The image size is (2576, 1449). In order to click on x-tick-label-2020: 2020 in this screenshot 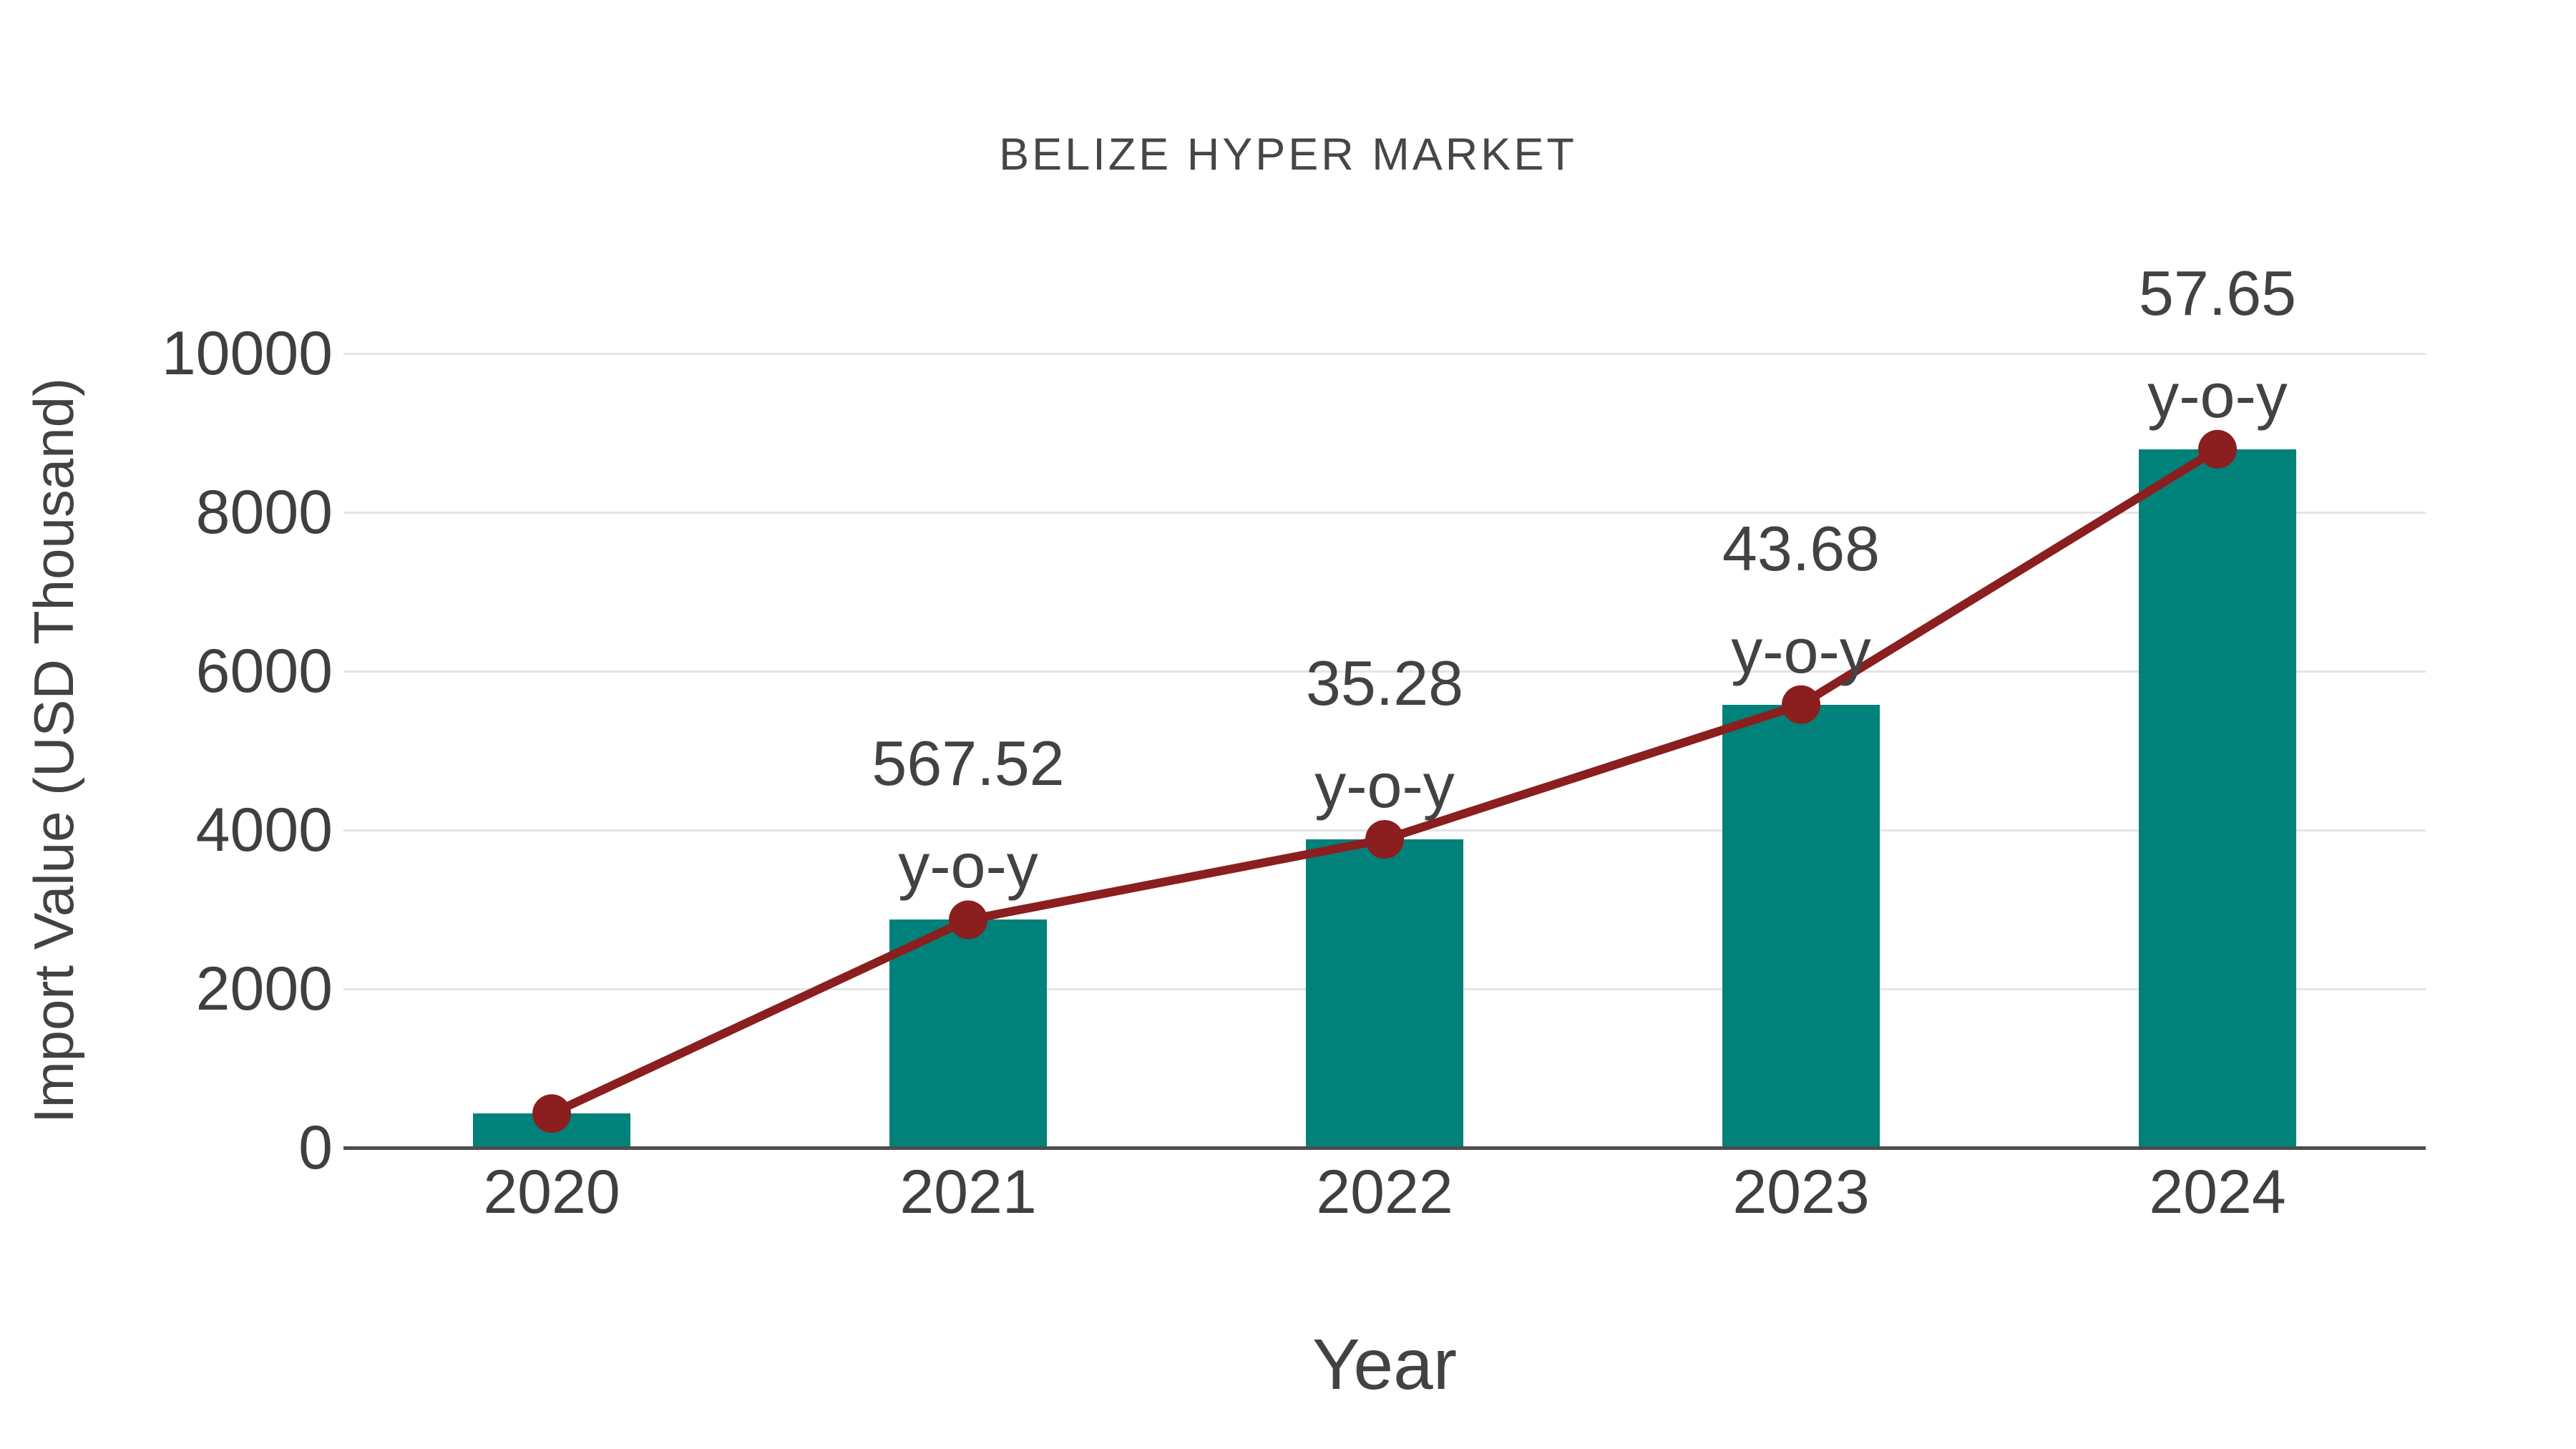, I will do `click(551, 1192)`.